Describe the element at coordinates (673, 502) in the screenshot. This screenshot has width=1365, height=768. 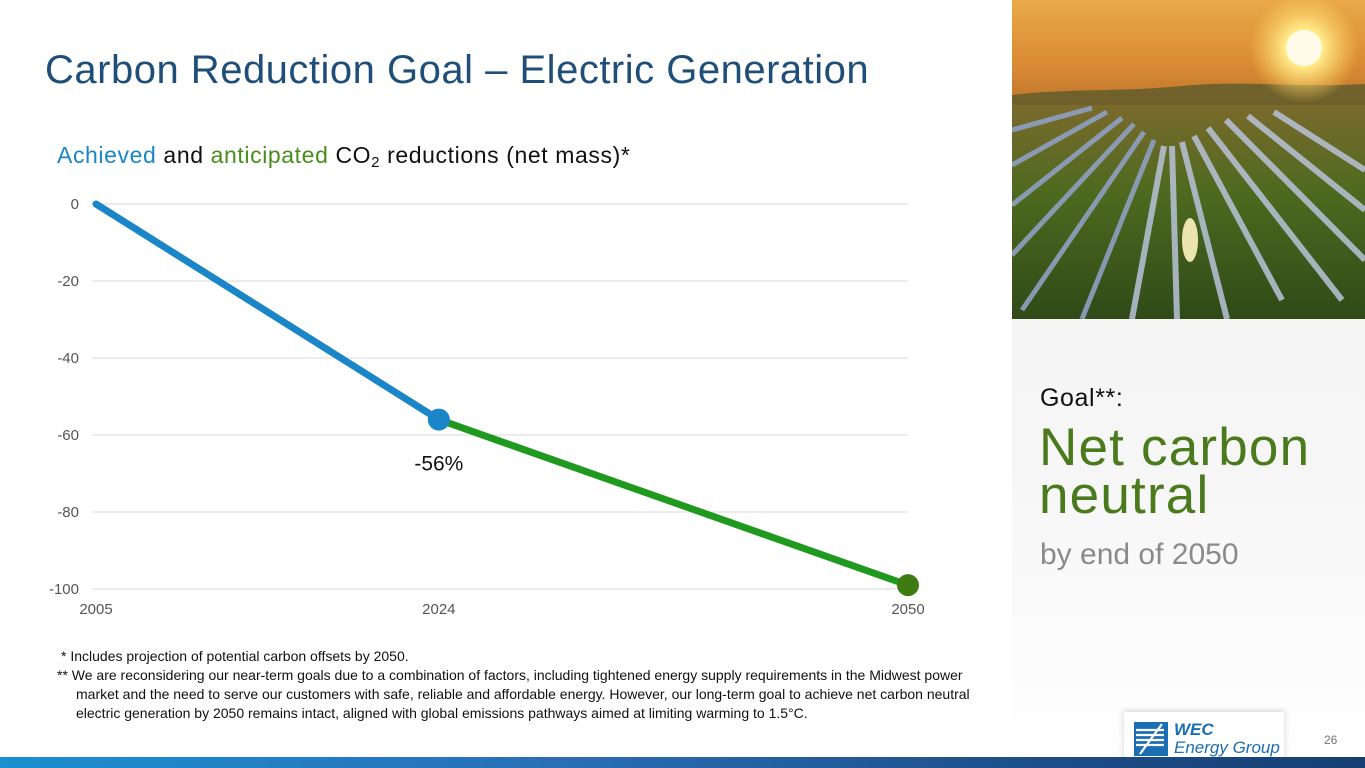
I see `series-line-anticipated` at that location.